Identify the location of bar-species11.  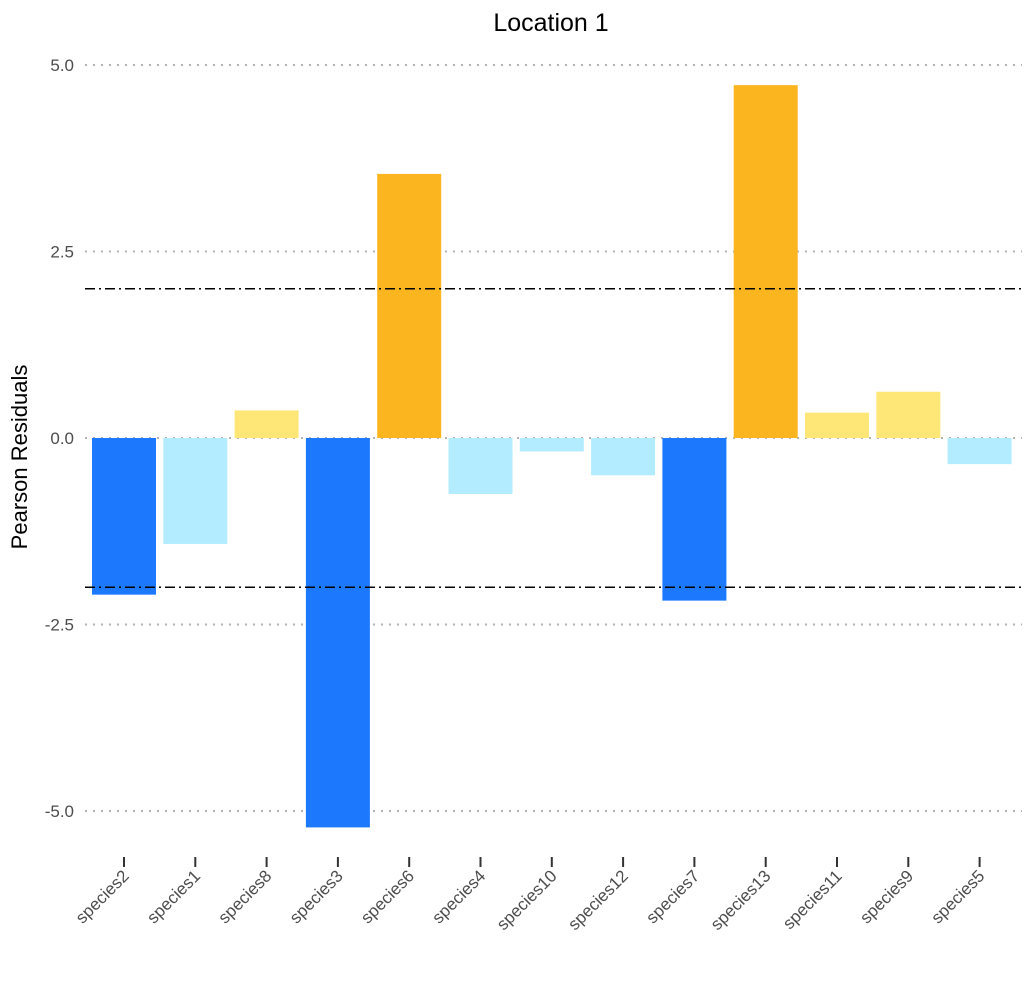
(837, 425).